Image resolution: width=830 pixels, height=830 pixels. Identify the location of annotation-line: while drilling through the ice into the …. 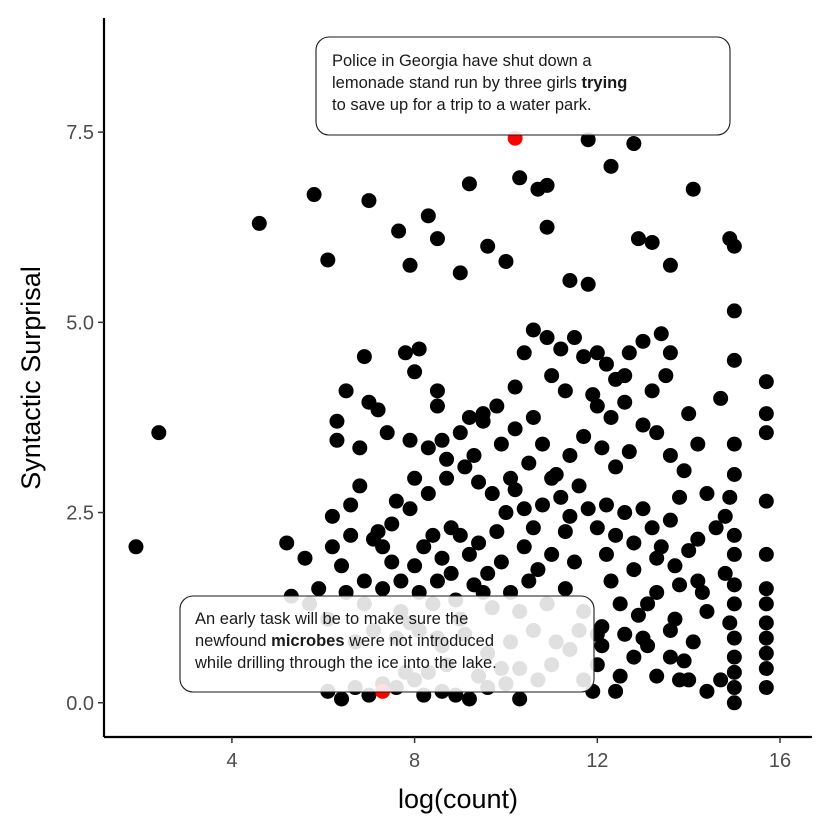
(345, 663).